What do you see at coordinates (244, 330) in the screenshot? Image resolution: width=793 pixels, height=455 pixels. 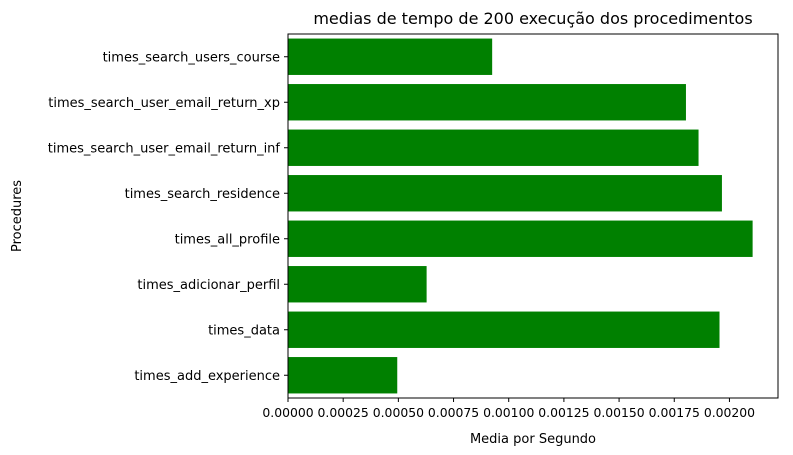 I see `y-tick-label: times_data` at bounding box center [244, 330].